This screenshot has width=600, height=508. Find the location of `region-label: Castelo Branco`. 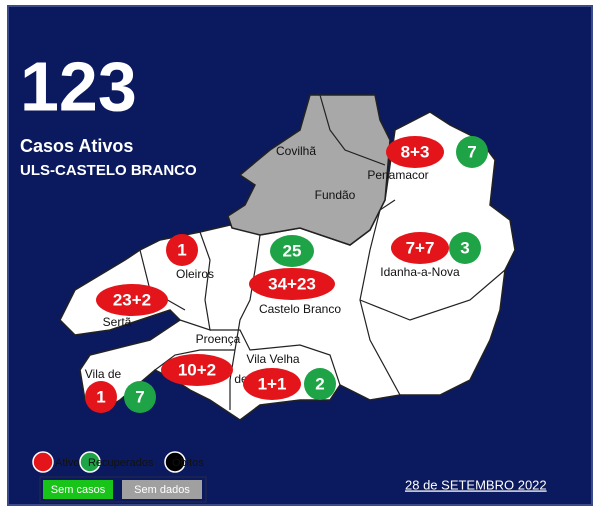

region-label: Castelo Branco is located at coordinates (300, 309).